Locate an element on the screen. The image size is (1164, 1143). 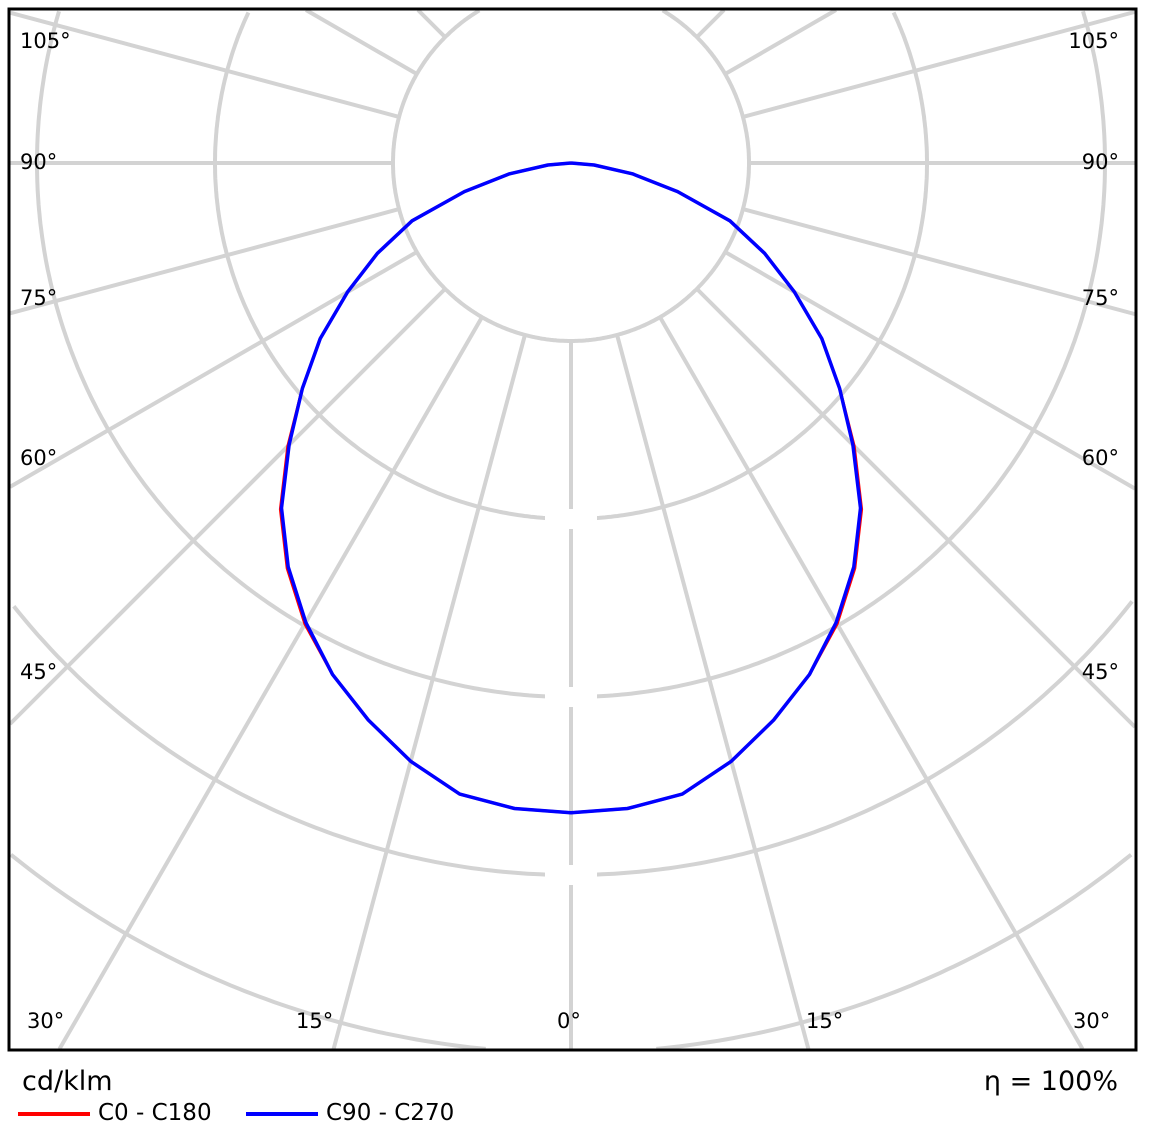
angle-label-bottom-15-right: 15° is located at coordinates (825, 1021).